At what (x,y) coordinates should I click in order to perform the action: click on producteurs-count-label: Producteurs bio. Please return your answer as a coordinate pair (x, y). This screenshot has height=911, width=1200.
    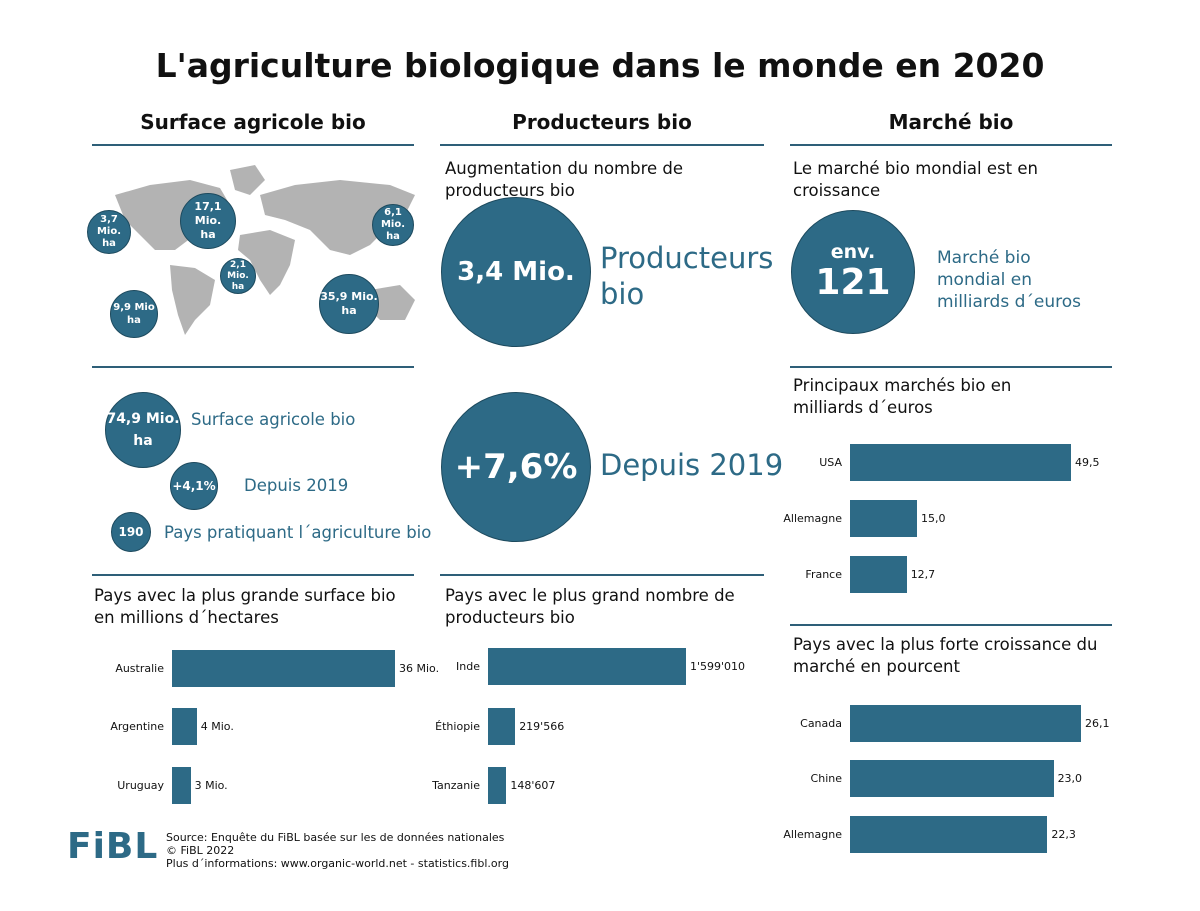
    Looking at the image, I should click on (687, 276).